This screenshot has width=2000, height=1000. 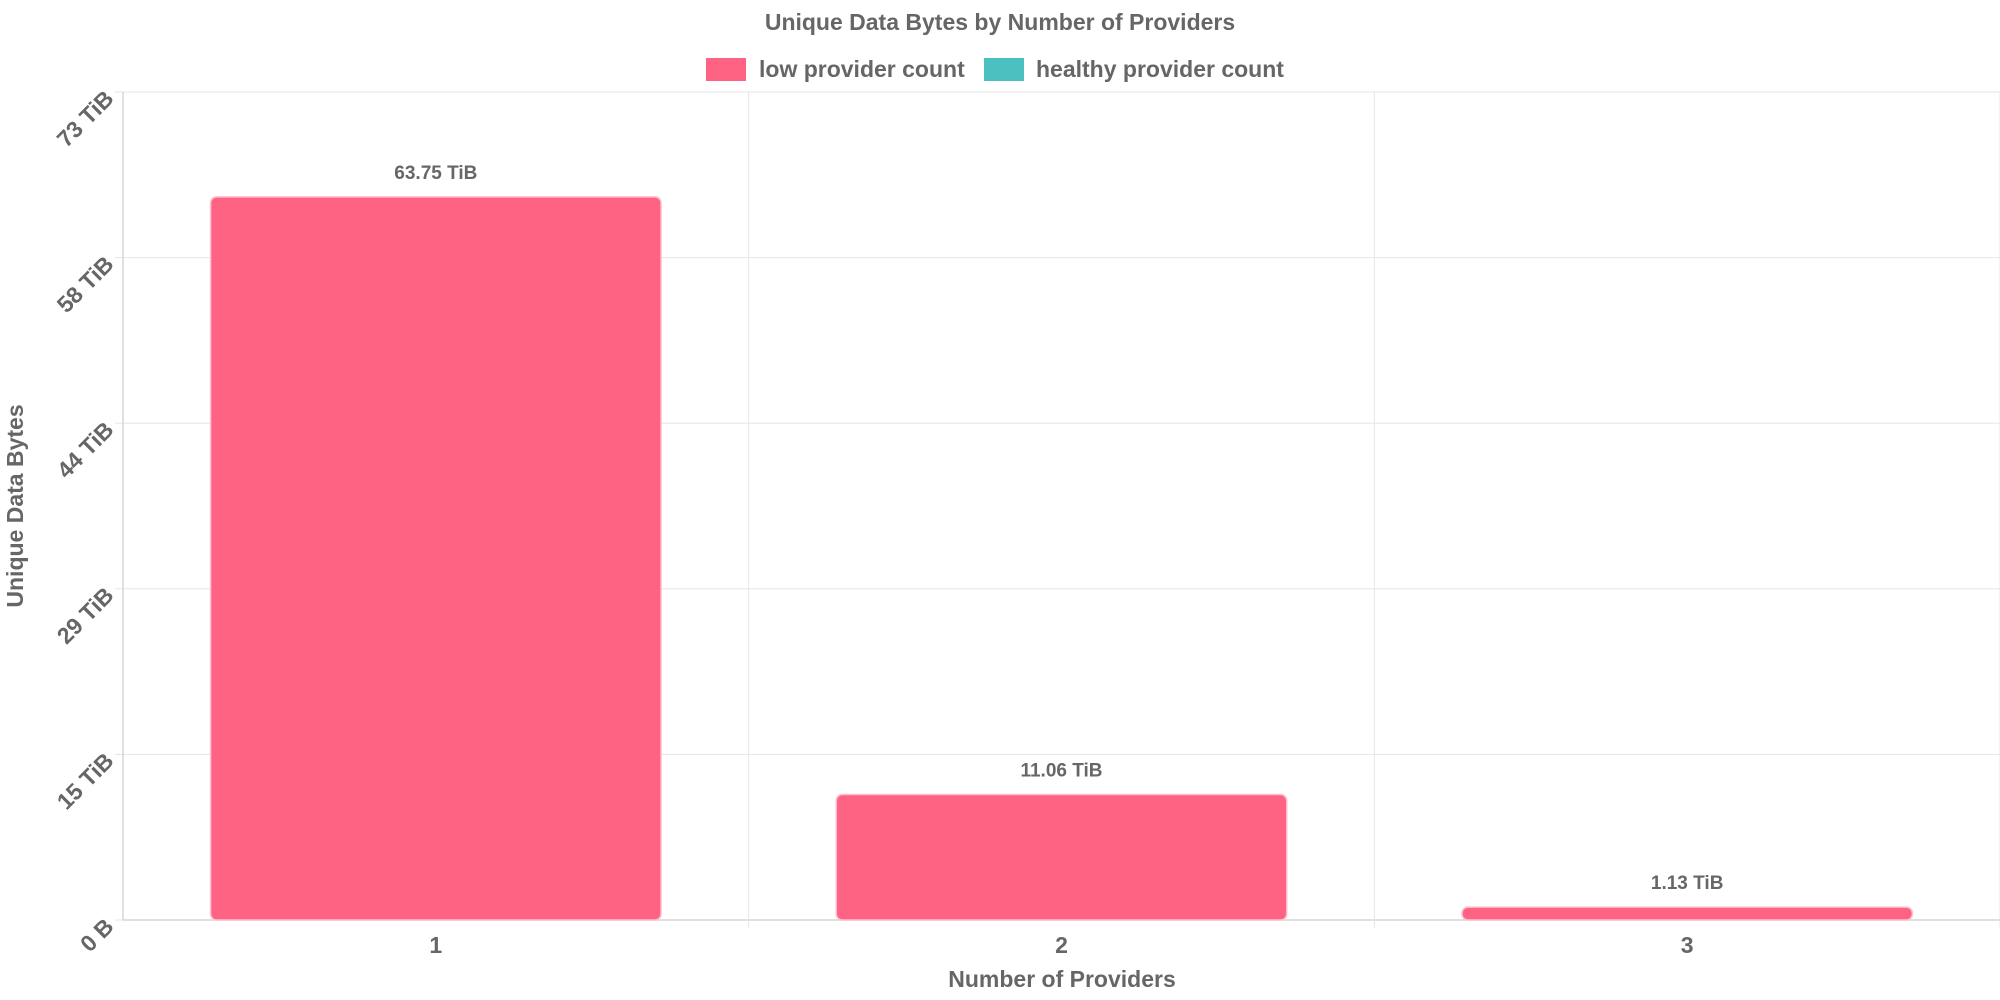 What do you see at coordinates (1160, 69) in the screenshot?
I see `legend-label-healthy-provider-count: healthy provider count` at bounding box center [1160, 69].